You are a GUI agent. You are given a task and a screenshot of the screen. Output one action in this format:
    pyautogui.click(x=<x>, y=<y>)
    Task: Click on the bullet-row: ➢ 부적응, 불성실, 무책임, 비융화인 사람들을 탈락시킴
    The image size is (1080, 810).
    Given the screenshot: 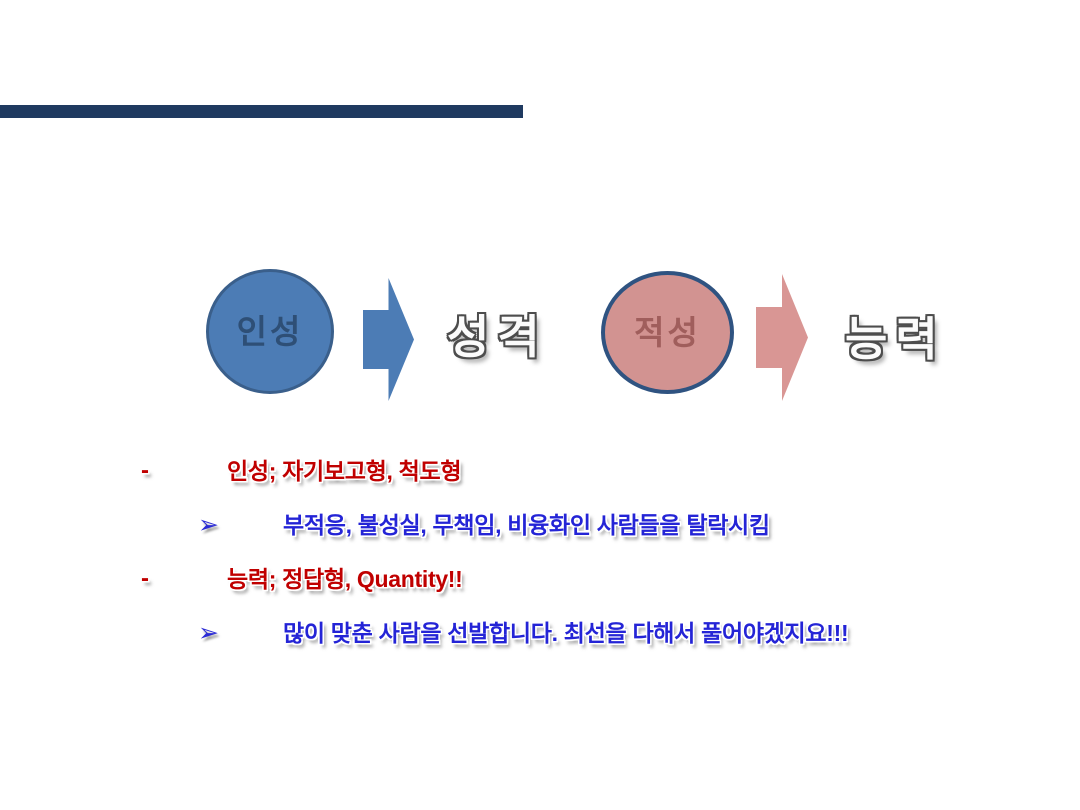 What is the action you would take?
    pyautogui.click(x=540, y=525)
    